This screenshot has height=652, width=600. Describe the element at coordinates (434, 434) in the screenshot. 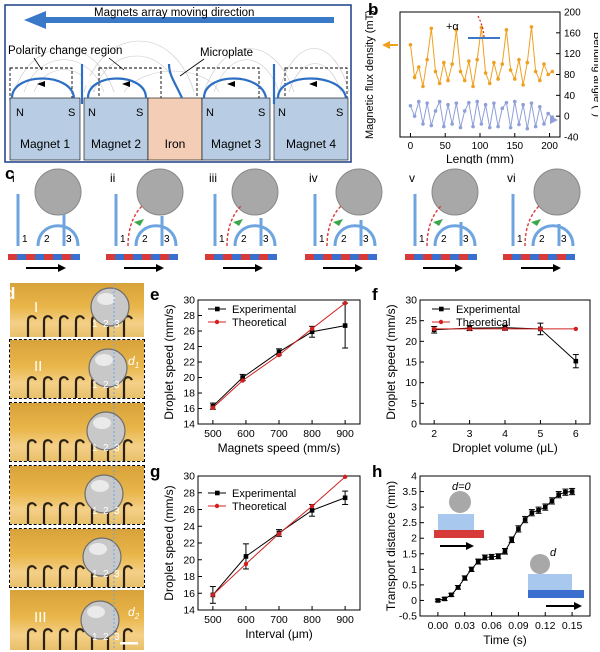

I see `f-xtick-label: 2` at that location.